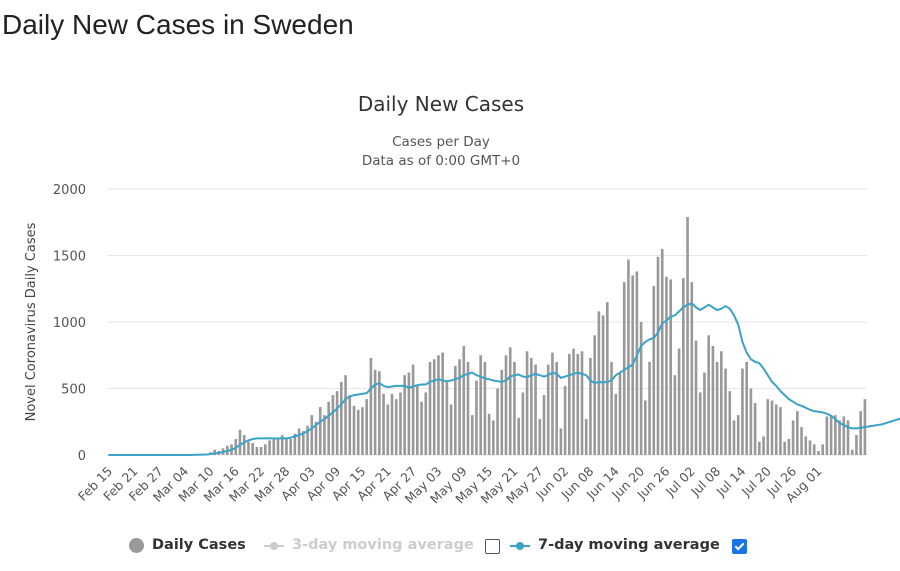 This screenshot has width=900, height=571. Describe the element at coordinates (69, 257) in the screenshot. I see `y-tick-label: 1500` at that location.